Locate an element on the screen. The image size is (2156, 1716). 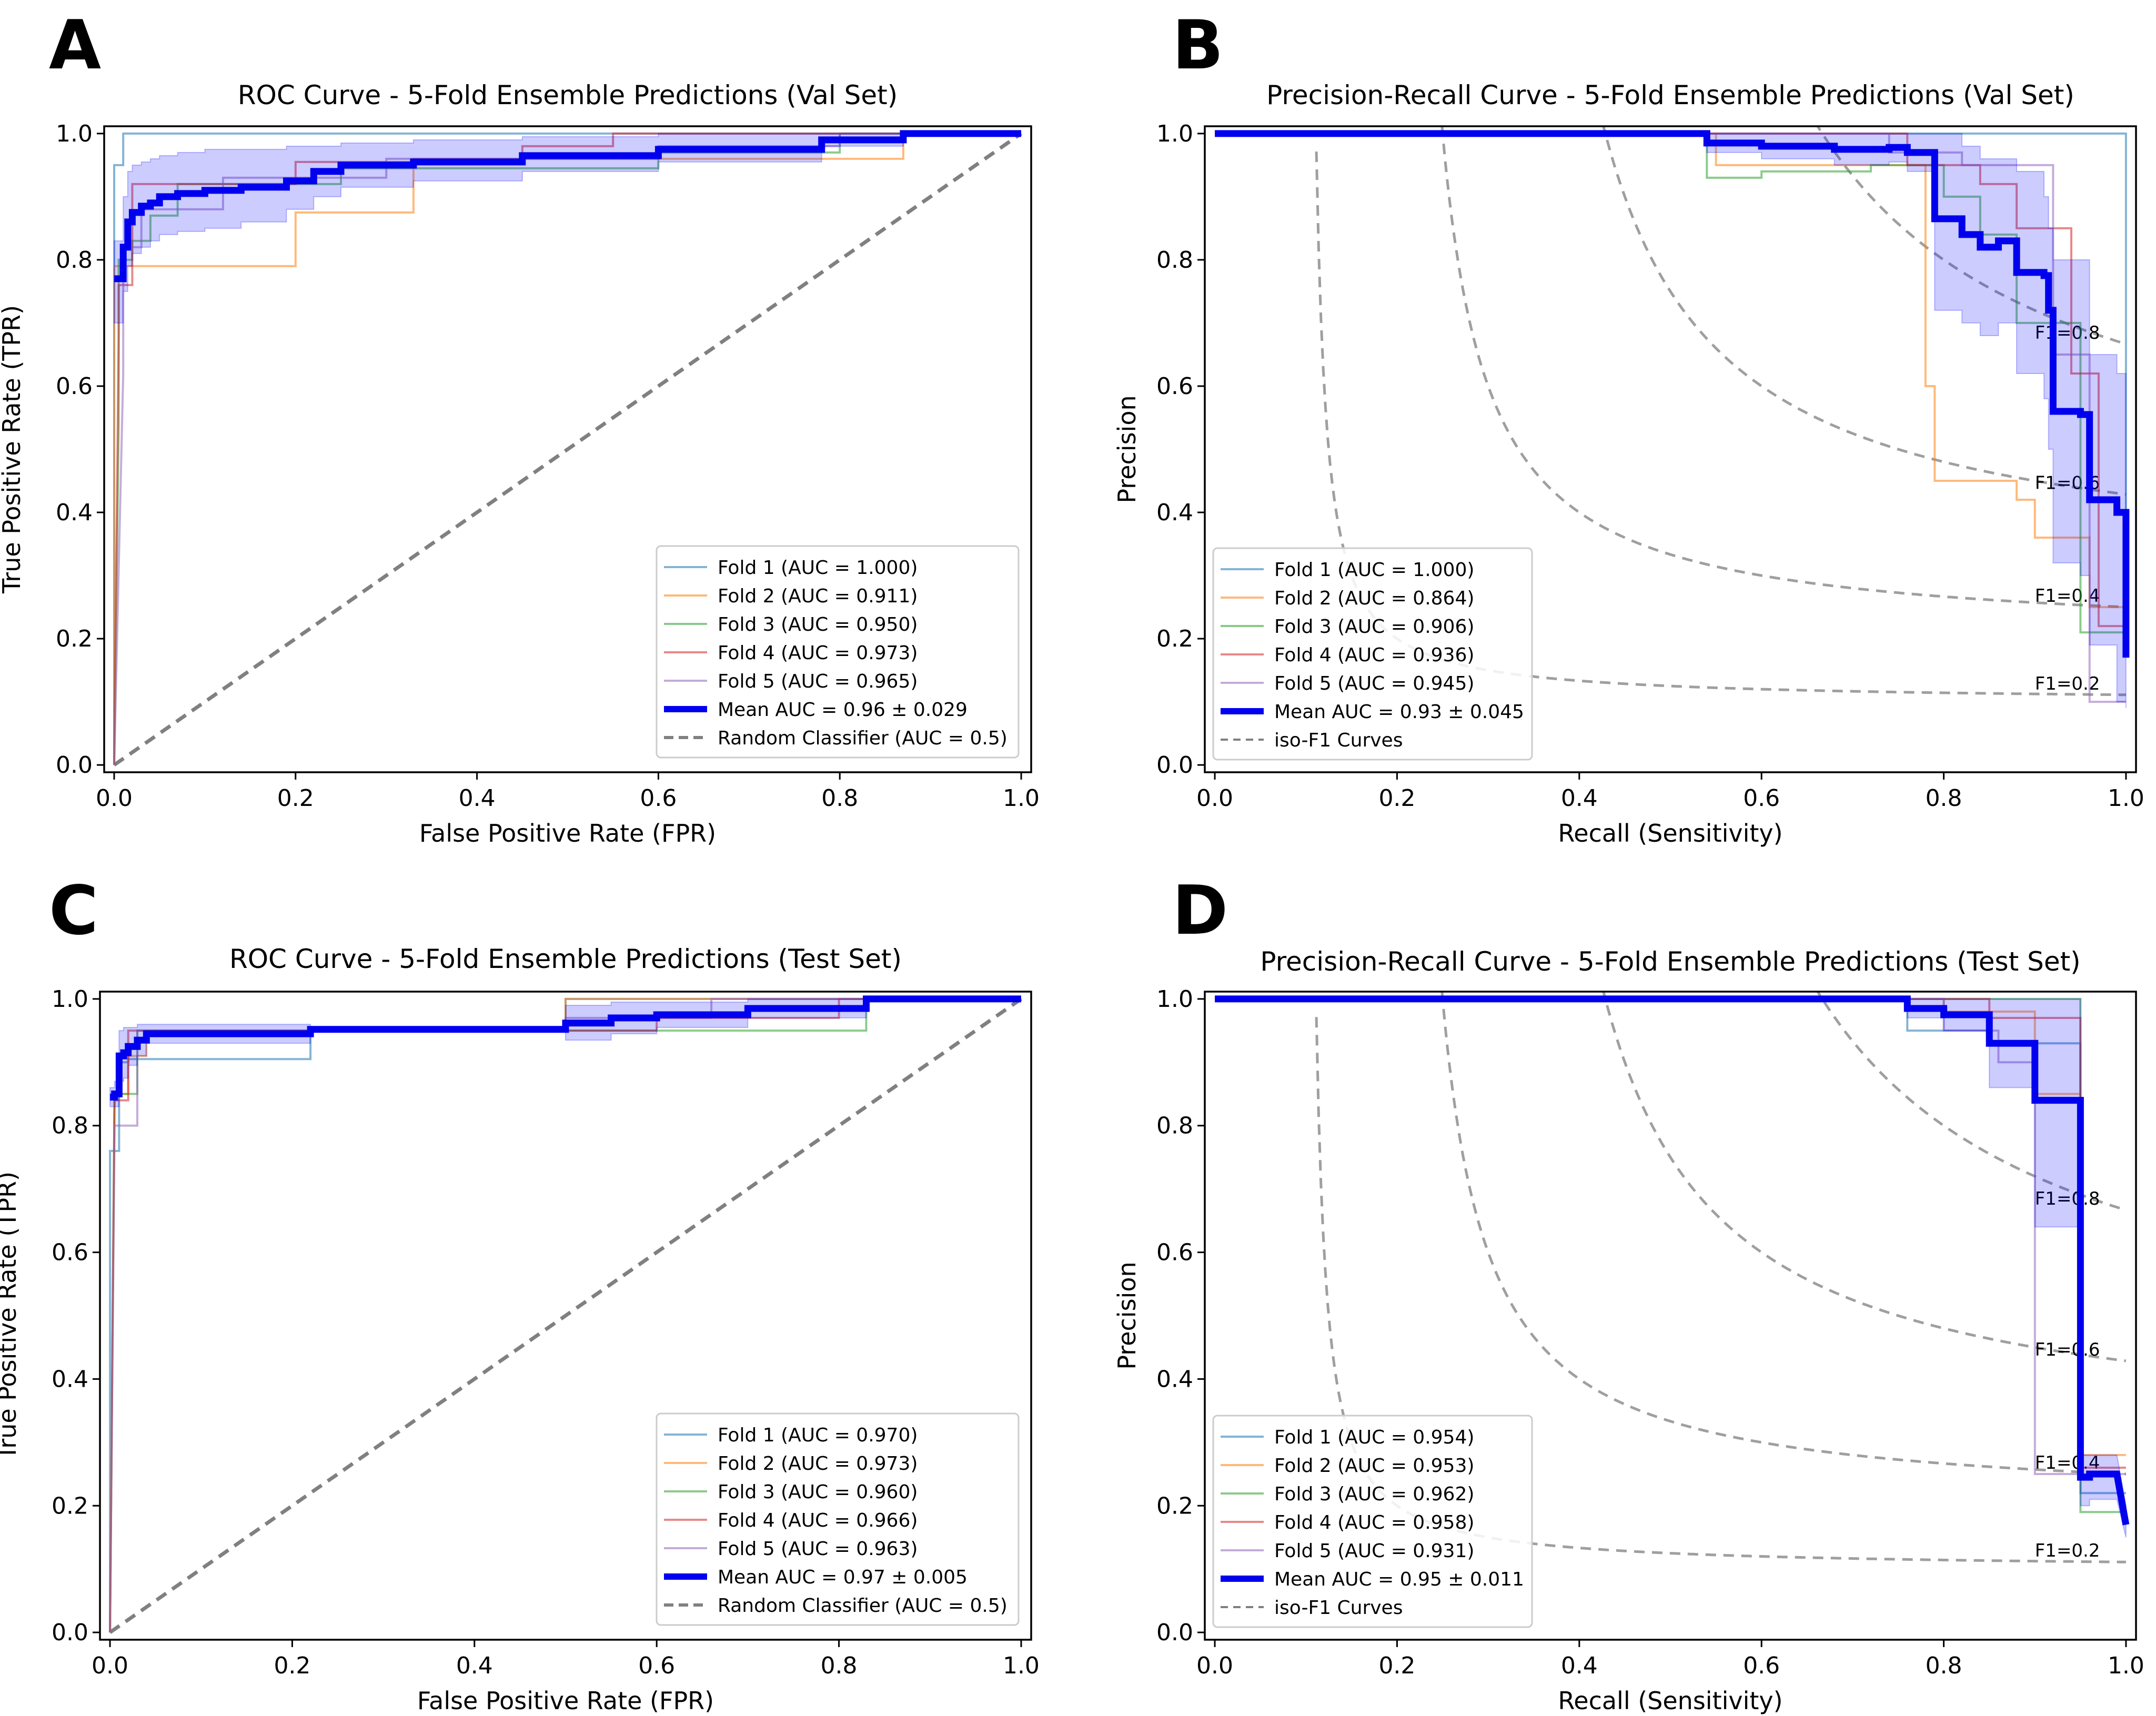
panel-a-legend-label: Fold 5 (AUC = 0.965) is located at coordinates (818, 681).